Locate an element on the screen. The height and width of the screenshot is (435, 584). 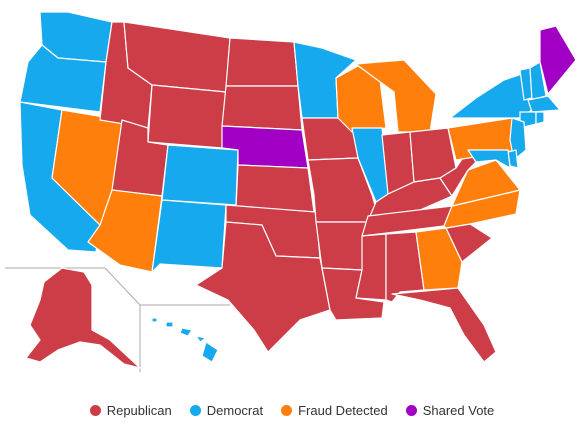
state-florida is located at coordinates (444, 325).